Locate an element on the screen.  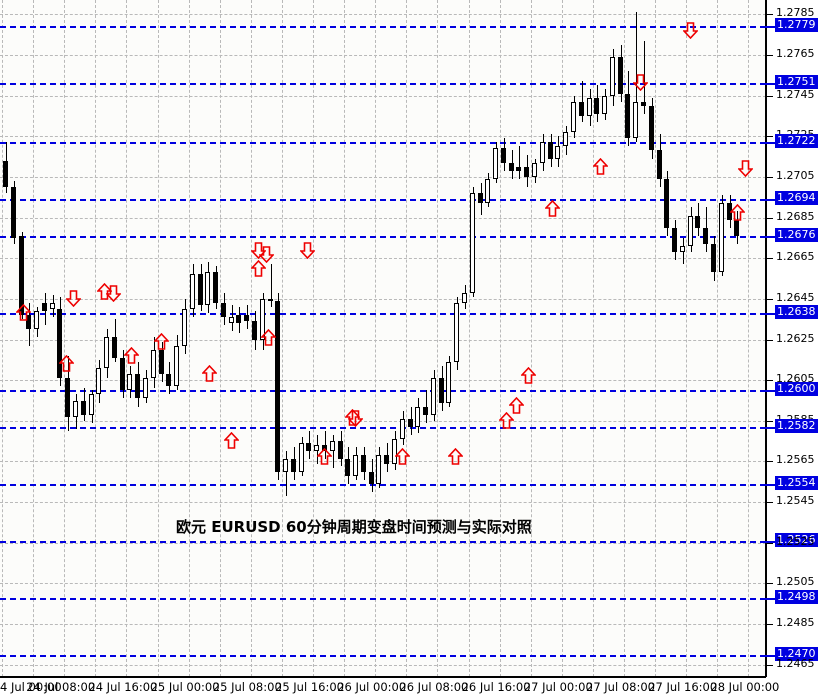
price-level-label: 1.2638 is located at coordinates (796, 312).